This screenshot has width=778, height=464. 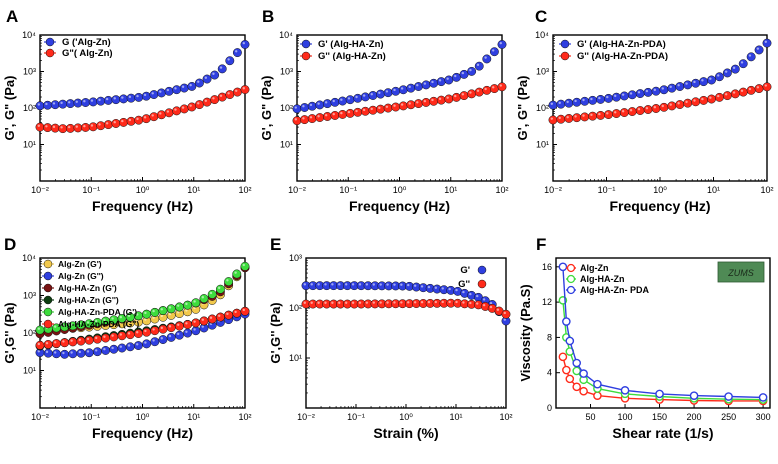 What do you see at coordinates (455, 417) in the screenshot?
I see `x-tick-label: 10¹` at bounding box center [455, 417].